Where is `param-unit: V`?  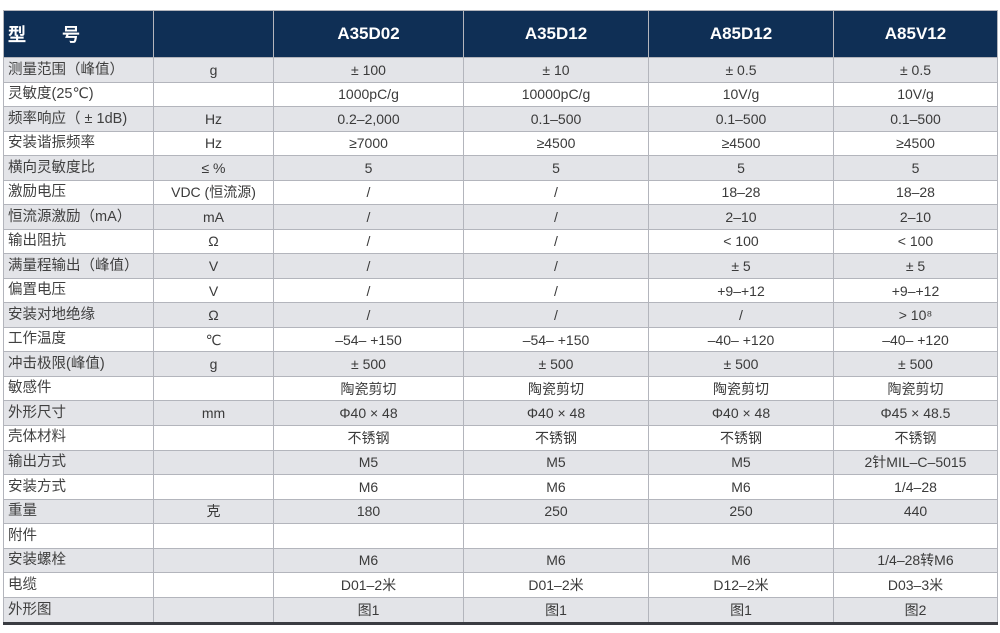 param-unit: V is located at coordinates (213, 266).